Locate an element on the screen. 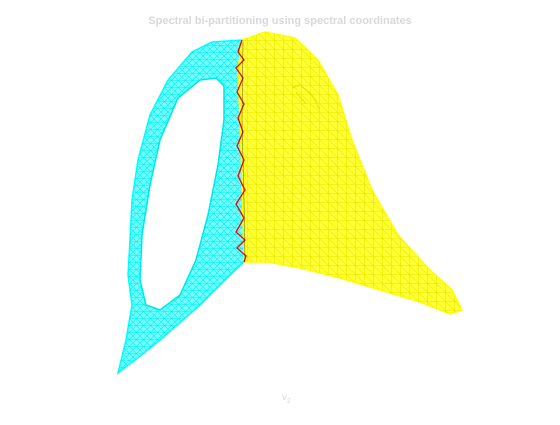 The image size is (560, 425). partition-b-fold is located at coordinates (306, 97).